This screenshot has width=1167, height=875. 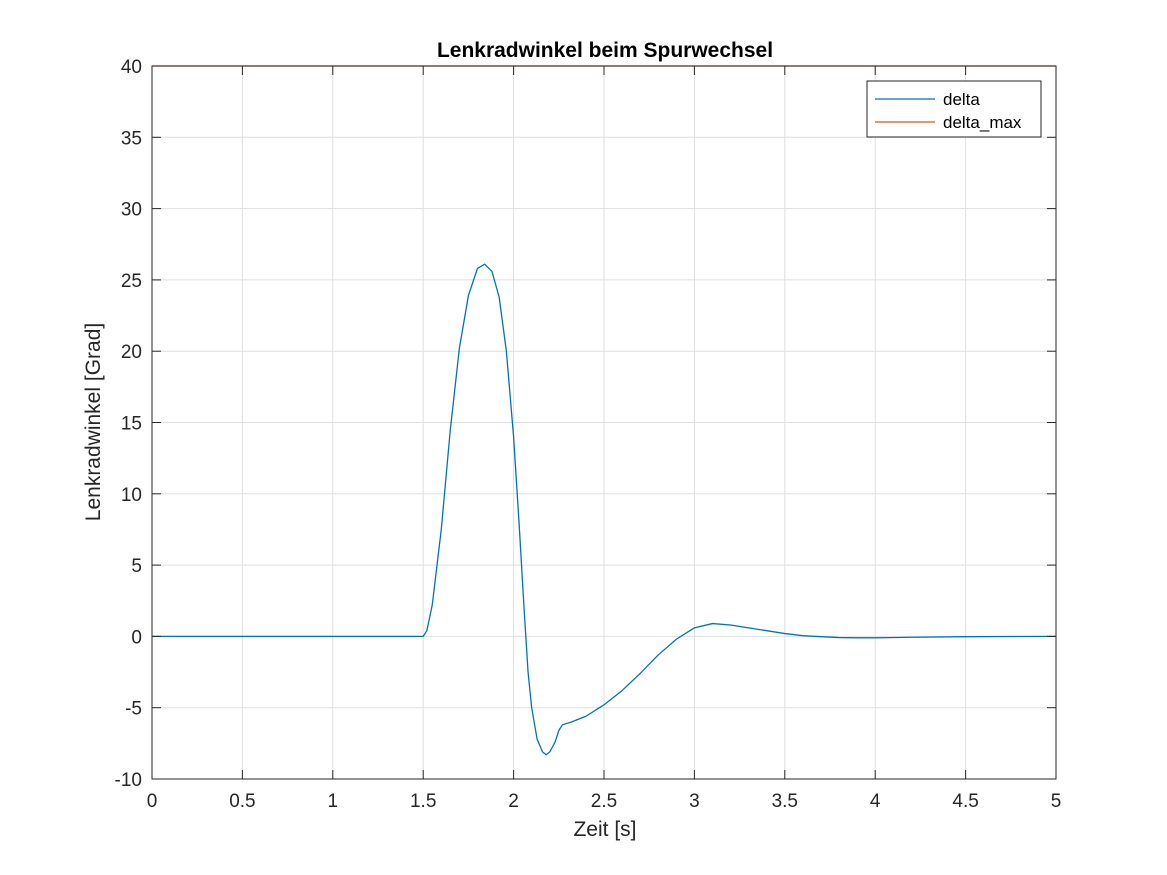 What do you see at coordinates (131, 281) in the screenshot?
I see `y-tick-label: 25` at bounding box center [131, 281].